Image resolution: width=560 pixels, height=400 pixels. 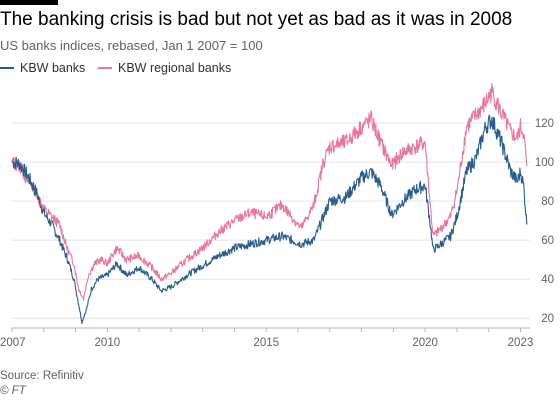 What do you see at coordinates (108, 343) in the screenshot?
I see `x-tick-label-2010: 2010` at bounding box center [108, 343].